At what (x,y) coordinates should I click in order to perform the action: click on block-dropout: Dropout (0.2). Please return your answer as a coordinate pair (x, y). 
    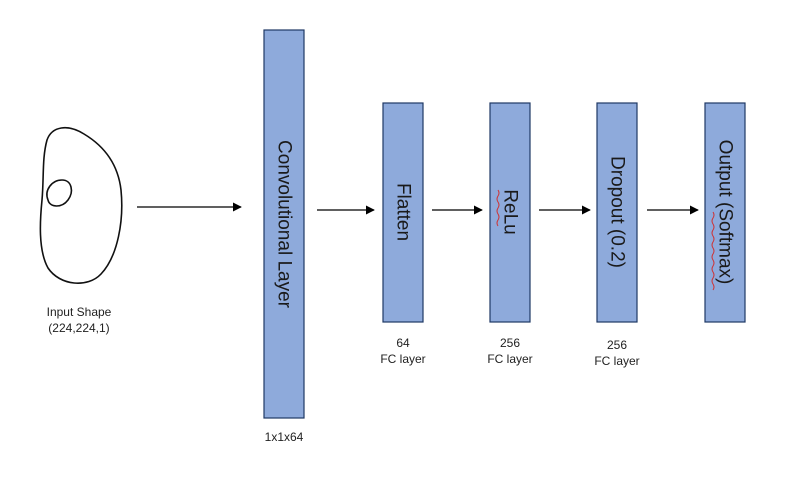
    Looking at the image, I should click on (617, 212).